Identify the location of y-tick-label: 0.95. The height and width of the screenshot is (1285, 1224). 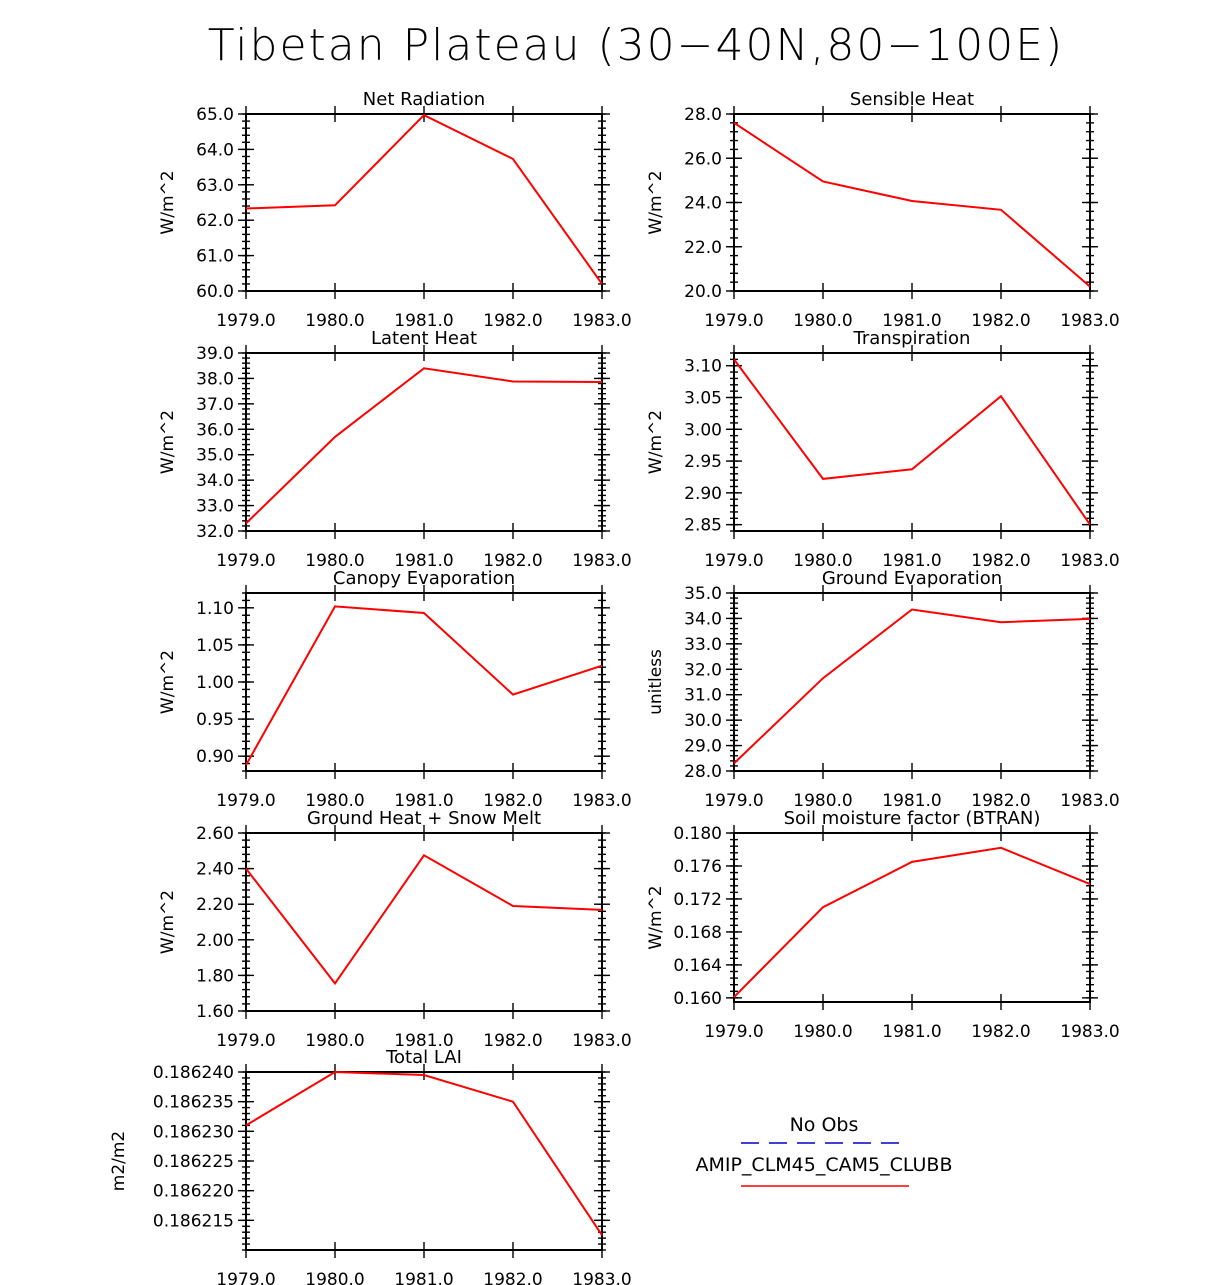
(215, 720).